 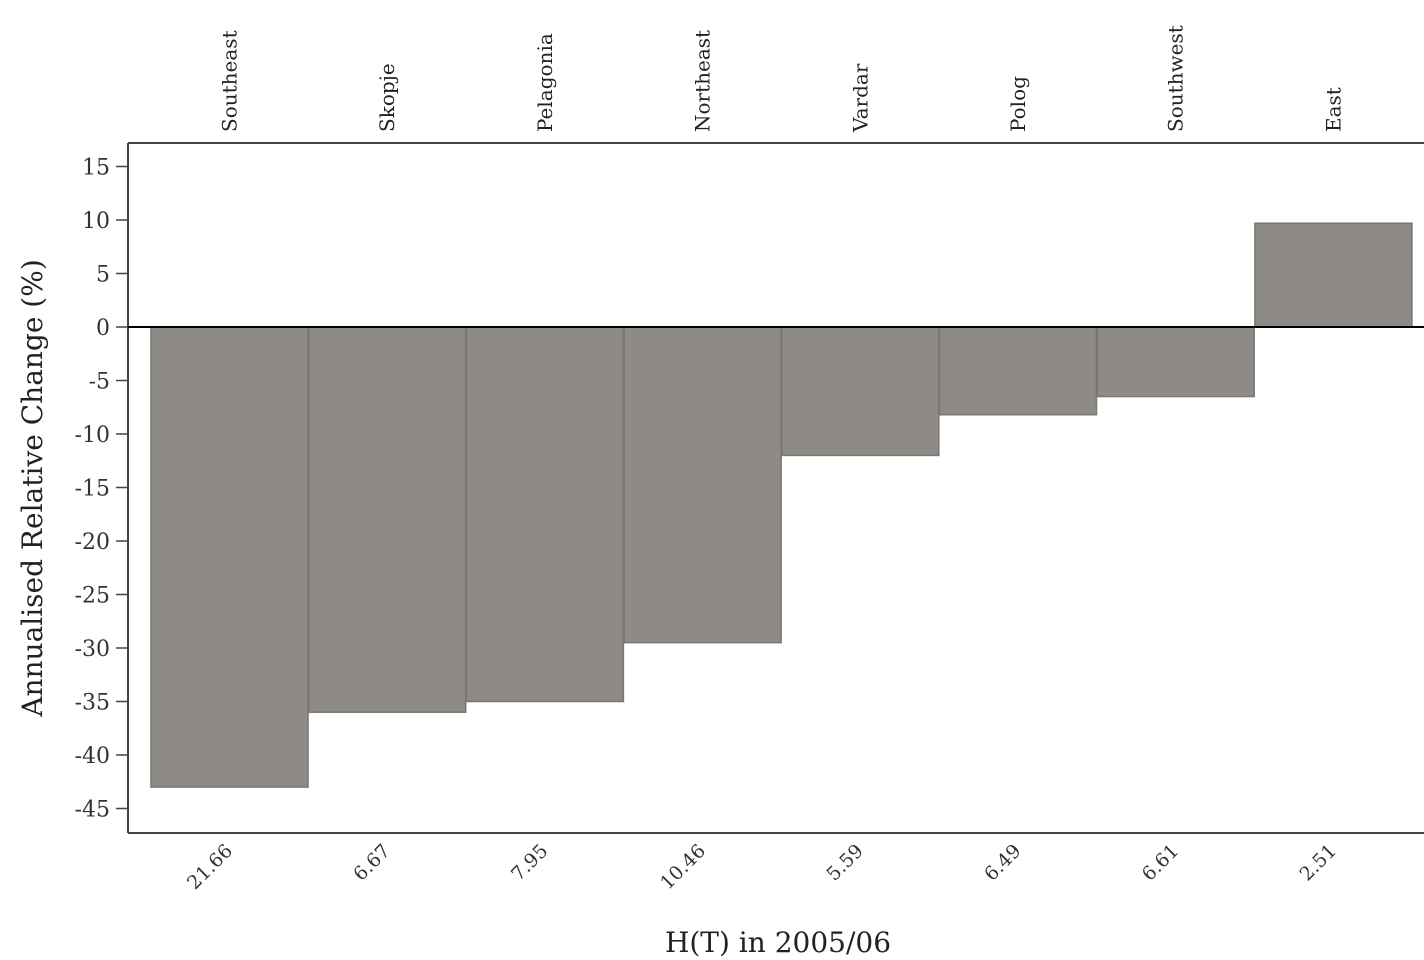 I want to click on category-value-label-bottom: 2.51, so click(x=1317, y=862).